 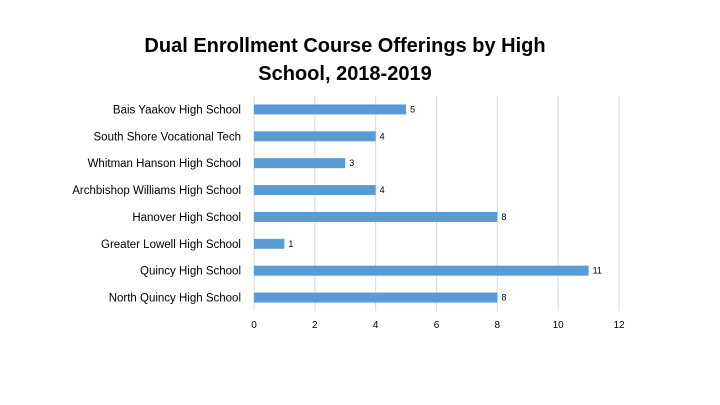 What do you see at coordinates (345, 74) in the screenshot?
I see `chart-title-line-2: School, 2018-2019` at bounding box center [345, 74].